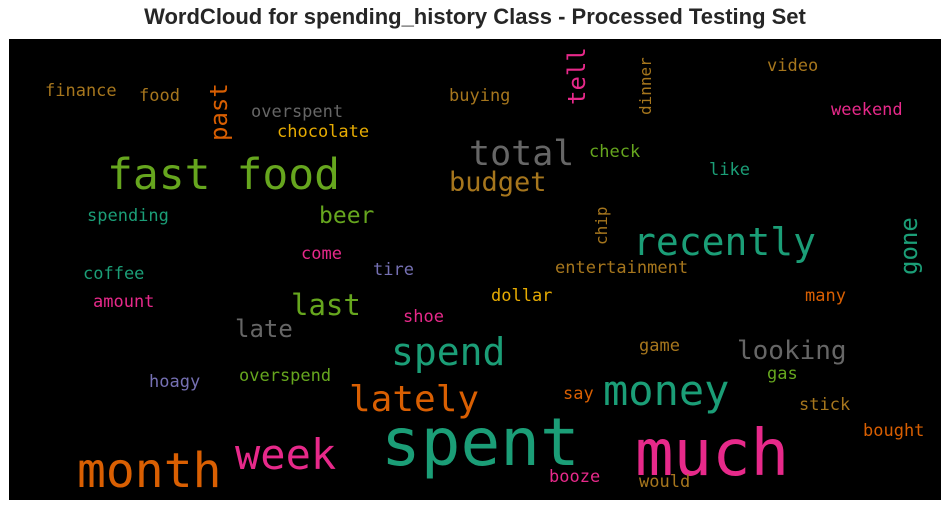 Image resolution: width=950 pixels, height=511 pixels. Describe the element at coordinates (574, 477) in the screenshot. I see `word-booze: booze` at that location.